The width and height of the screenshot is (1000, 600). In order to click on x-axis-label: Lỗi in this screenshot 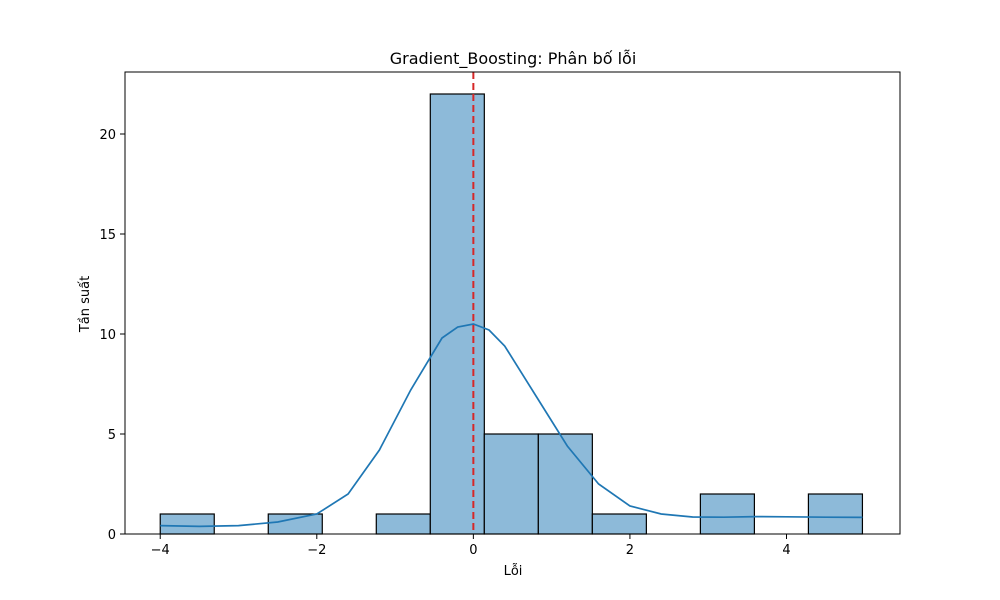, I will do `click(513, 571)`.